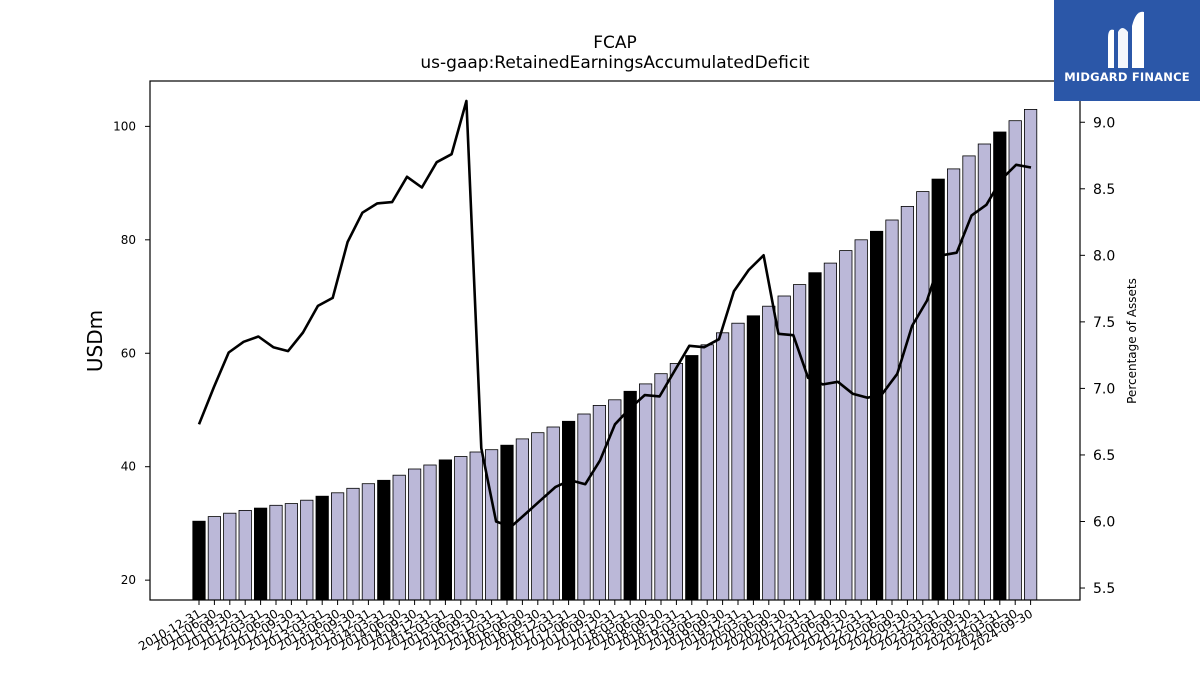  I want to click on y2-tick-label: 6.5, so click(1104, 456).